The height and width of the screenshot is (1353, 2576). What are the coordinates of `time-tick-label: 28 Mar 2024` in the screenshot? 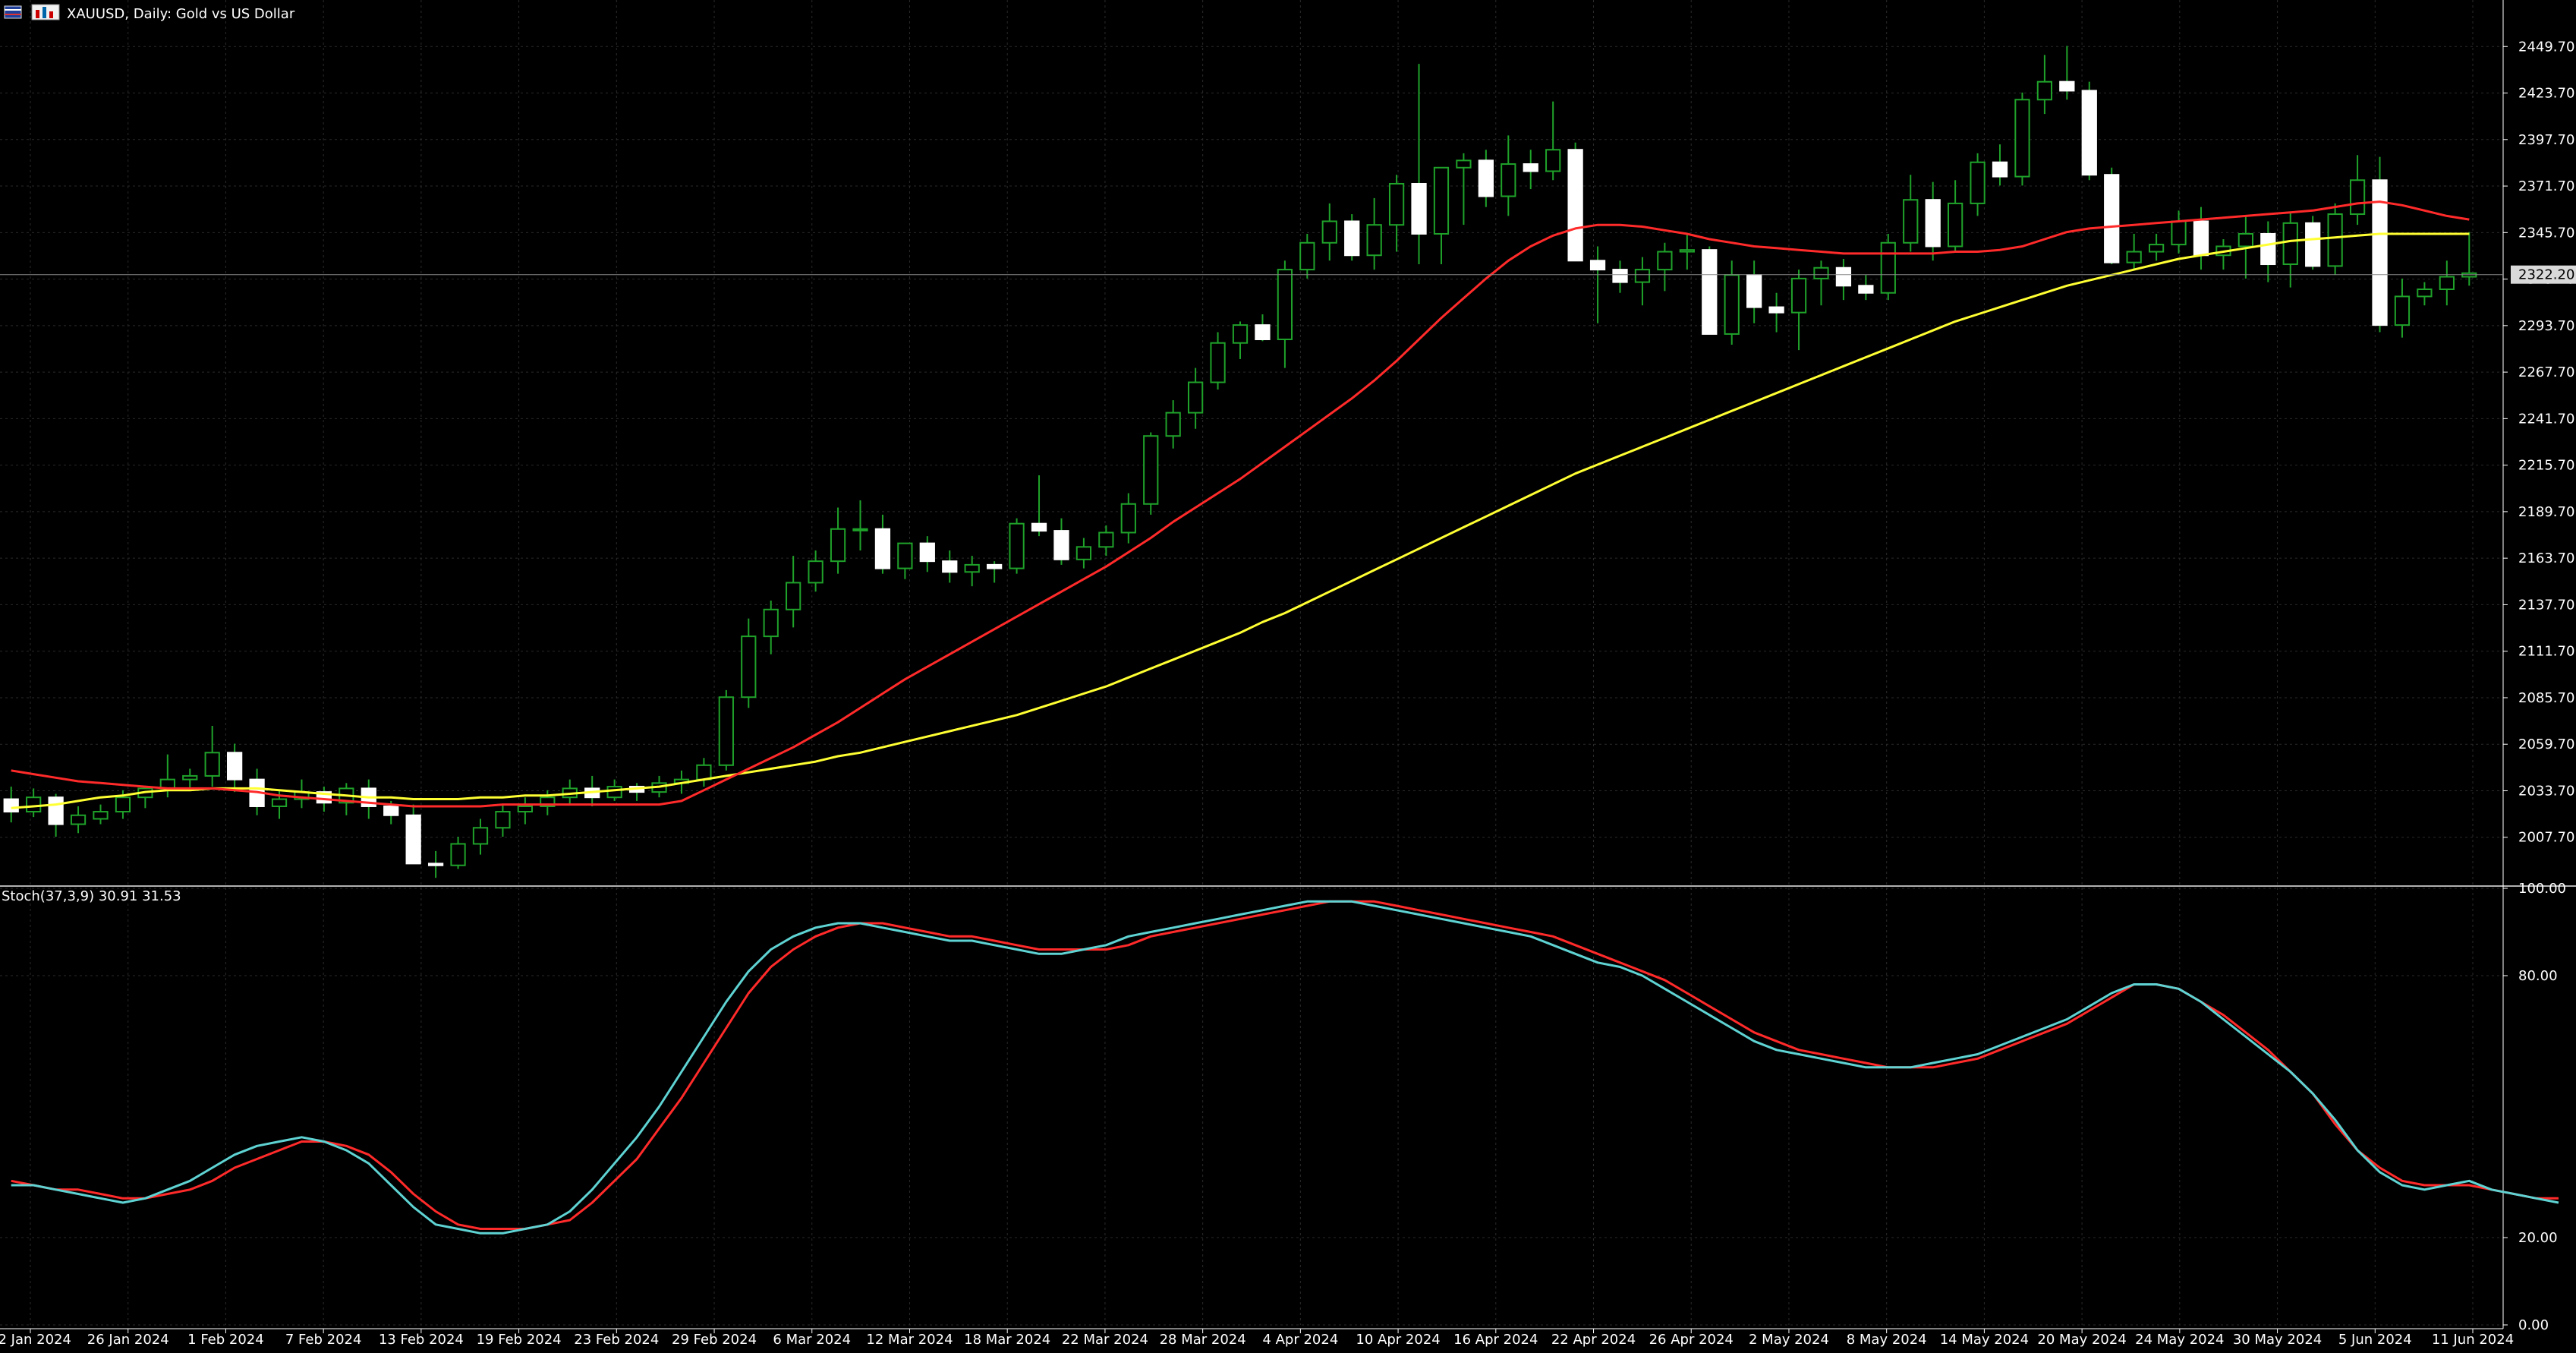 It's located at (1203, 1340).